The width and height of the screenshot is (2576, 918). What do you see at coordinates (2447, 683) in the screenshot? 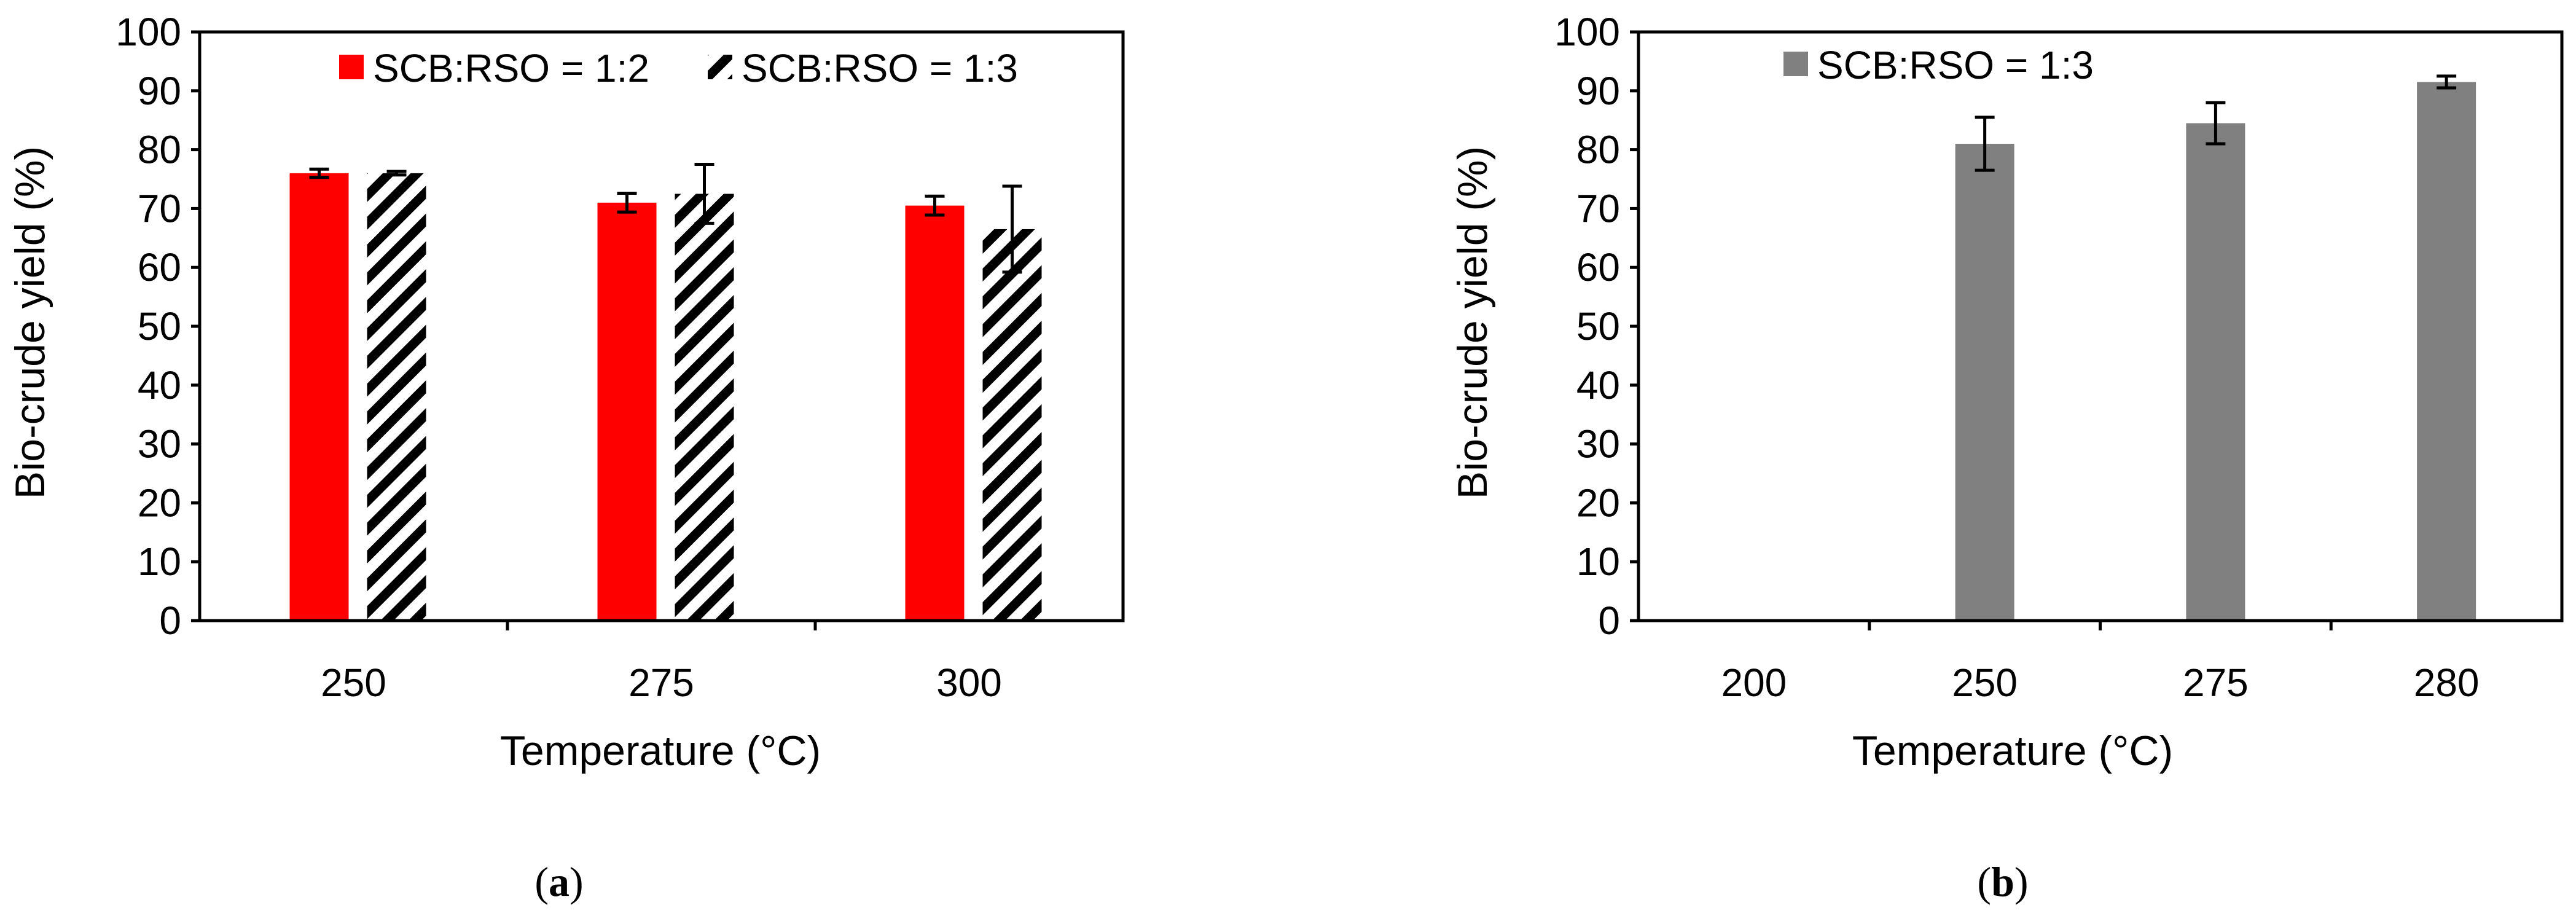
I see `x-tick-label: 280` at bounding box center [2447, 683].